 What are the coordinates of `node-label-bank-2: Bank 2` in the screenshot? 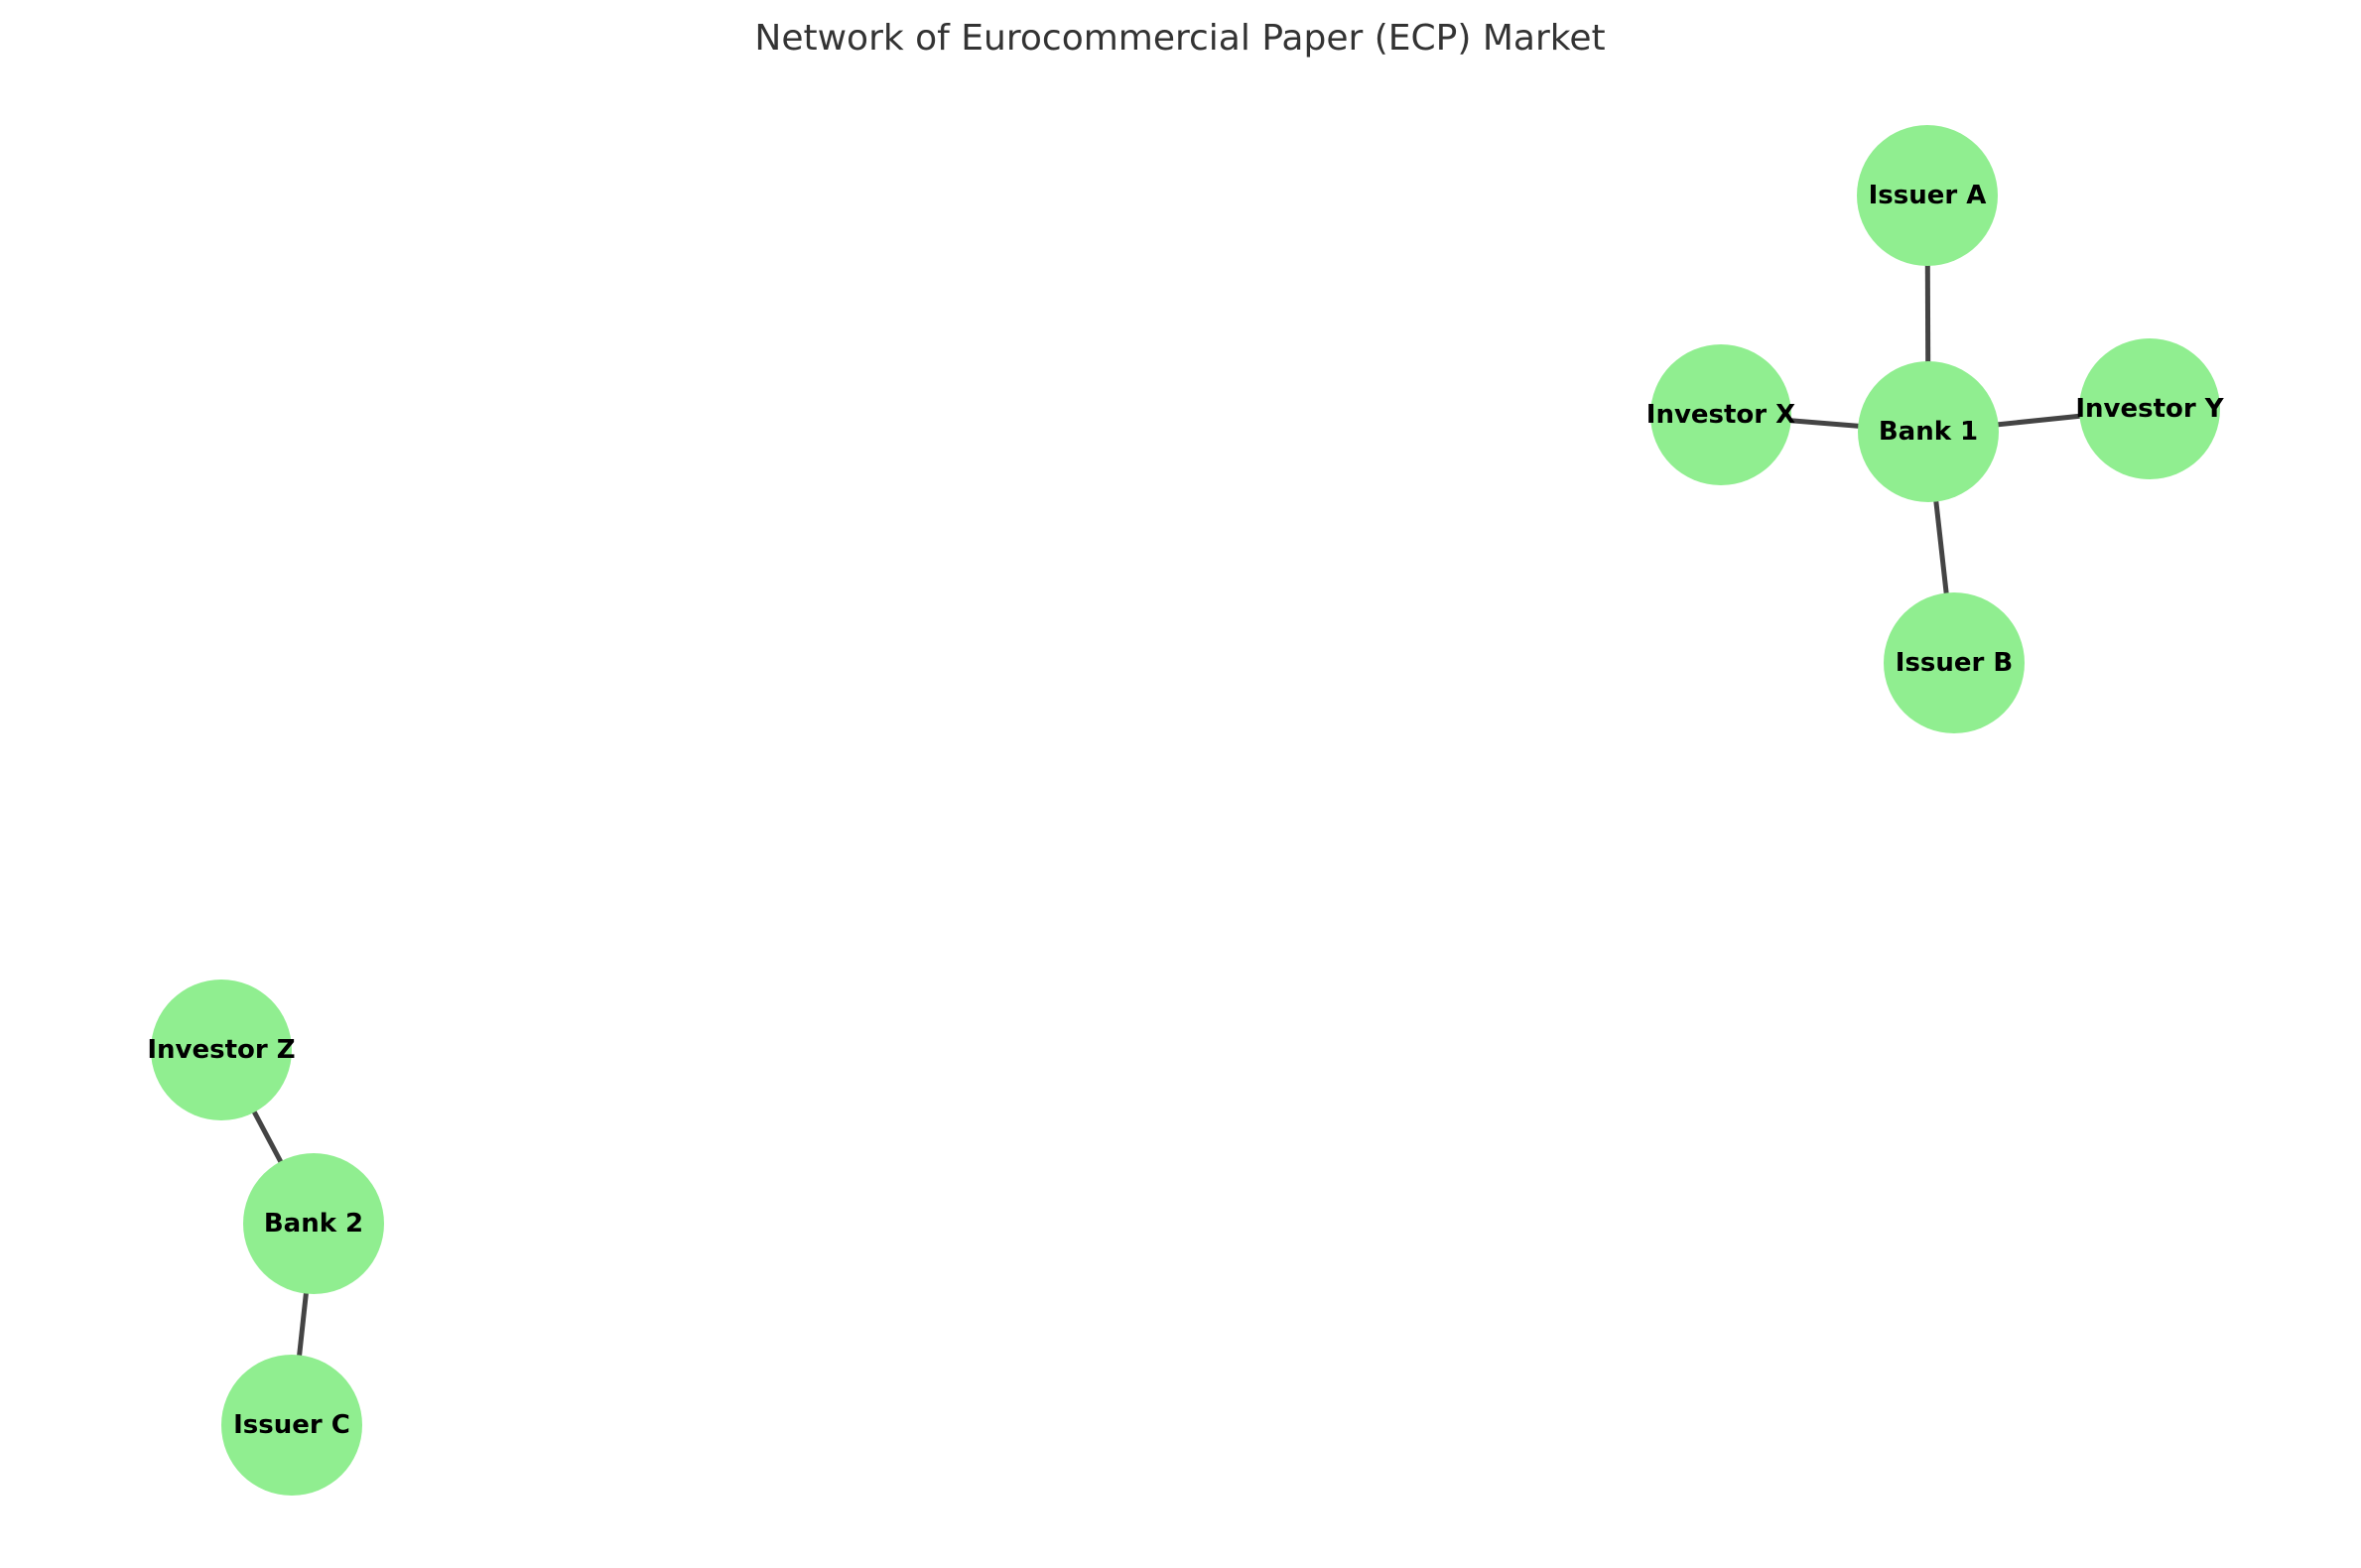 It's located at (313, 1224).